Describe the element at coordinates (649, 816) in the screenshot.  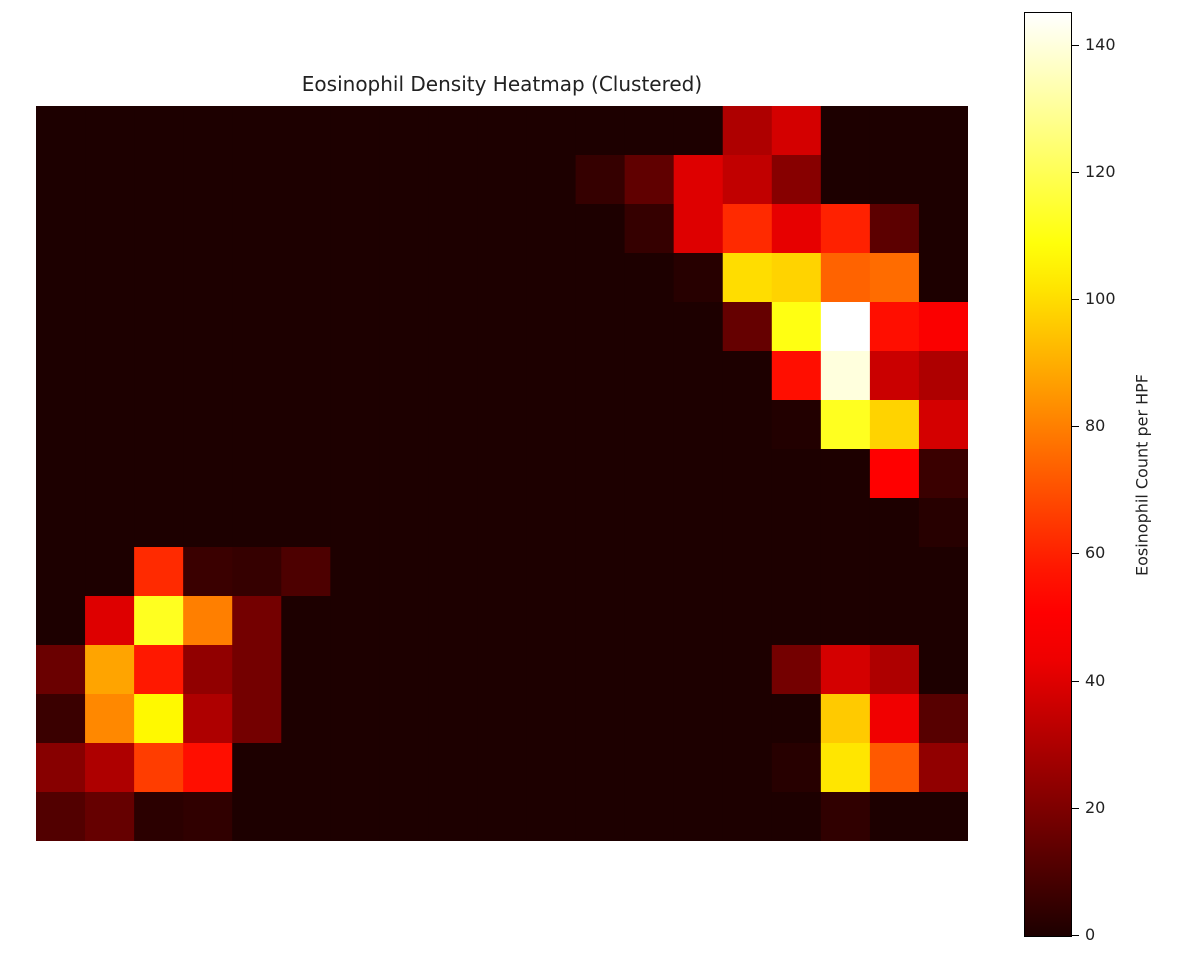
I see `heatmap-cell-r14-c12` at that location.